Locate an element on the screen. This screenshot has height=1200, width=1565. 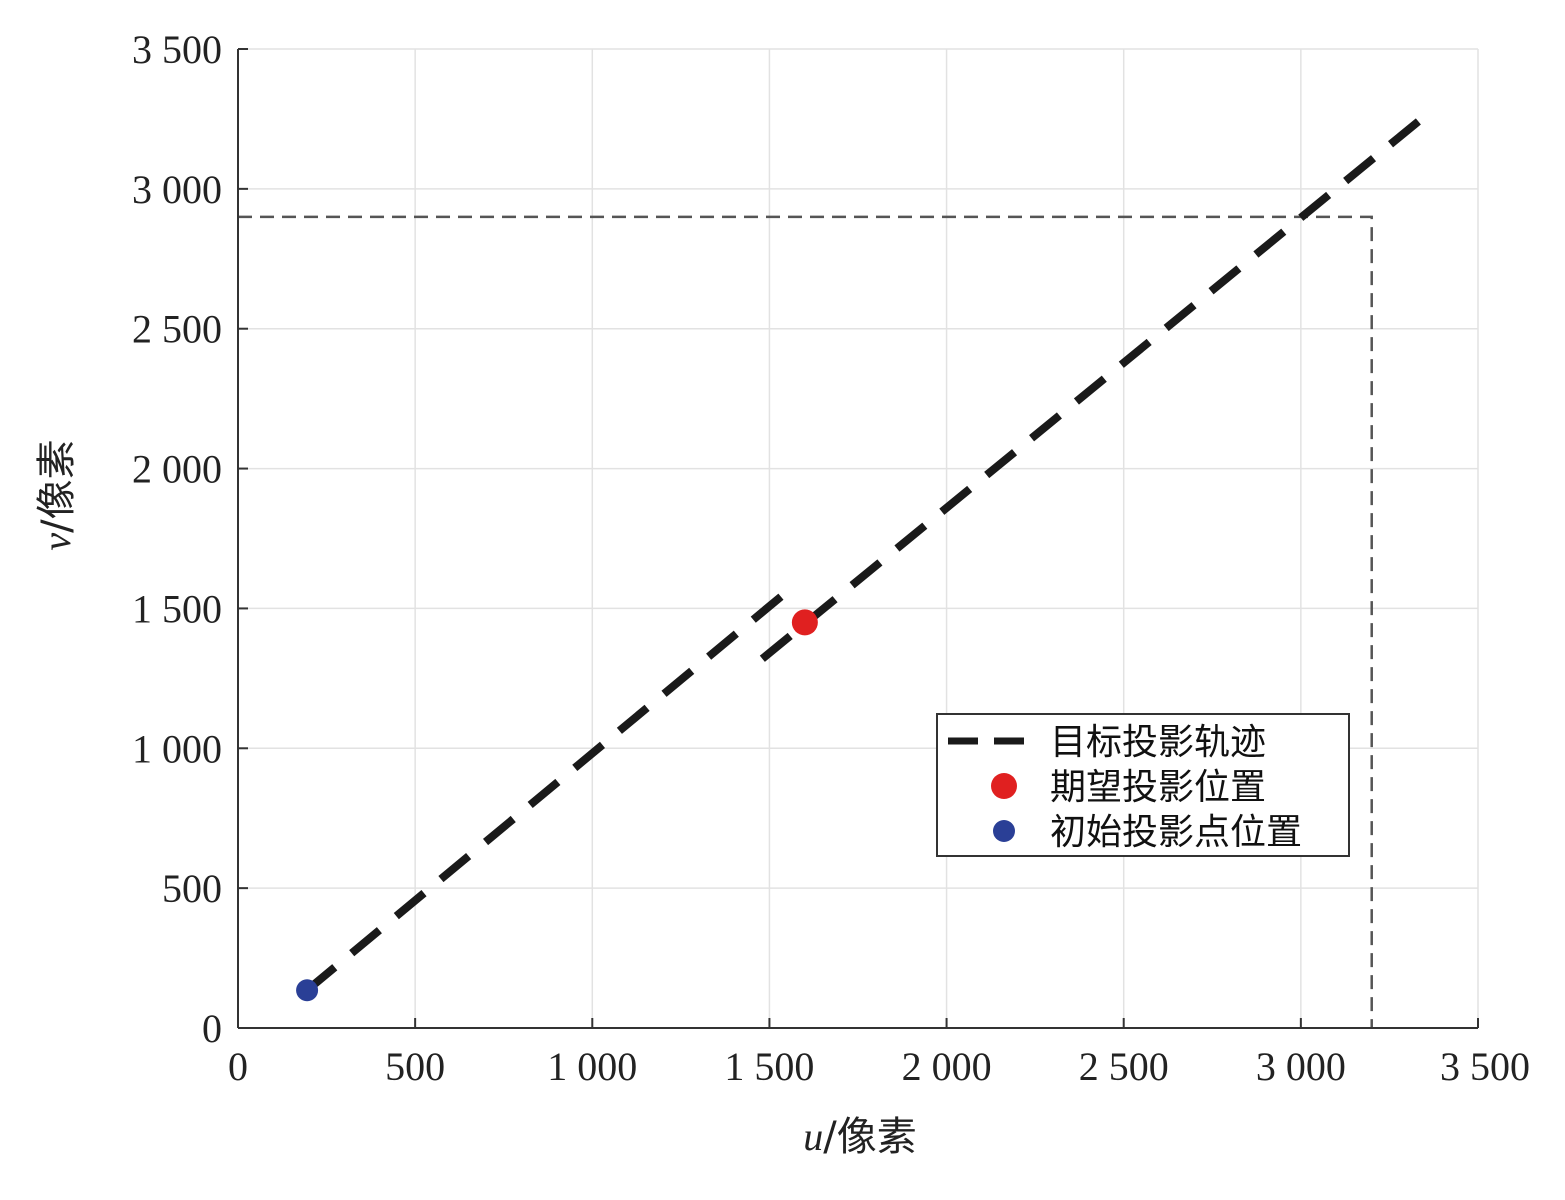
x-tick-label-2: 1 000 is located at coordinates (592, 1066).